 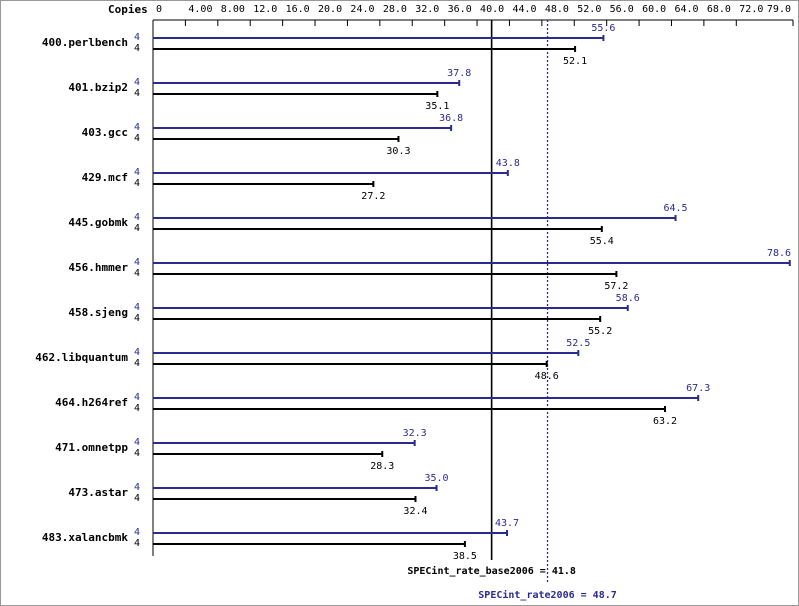 What do you see at coordinates (675, 208) in the screenshot?
I see `value-label: 64.5` at bounding box center [675, 208].